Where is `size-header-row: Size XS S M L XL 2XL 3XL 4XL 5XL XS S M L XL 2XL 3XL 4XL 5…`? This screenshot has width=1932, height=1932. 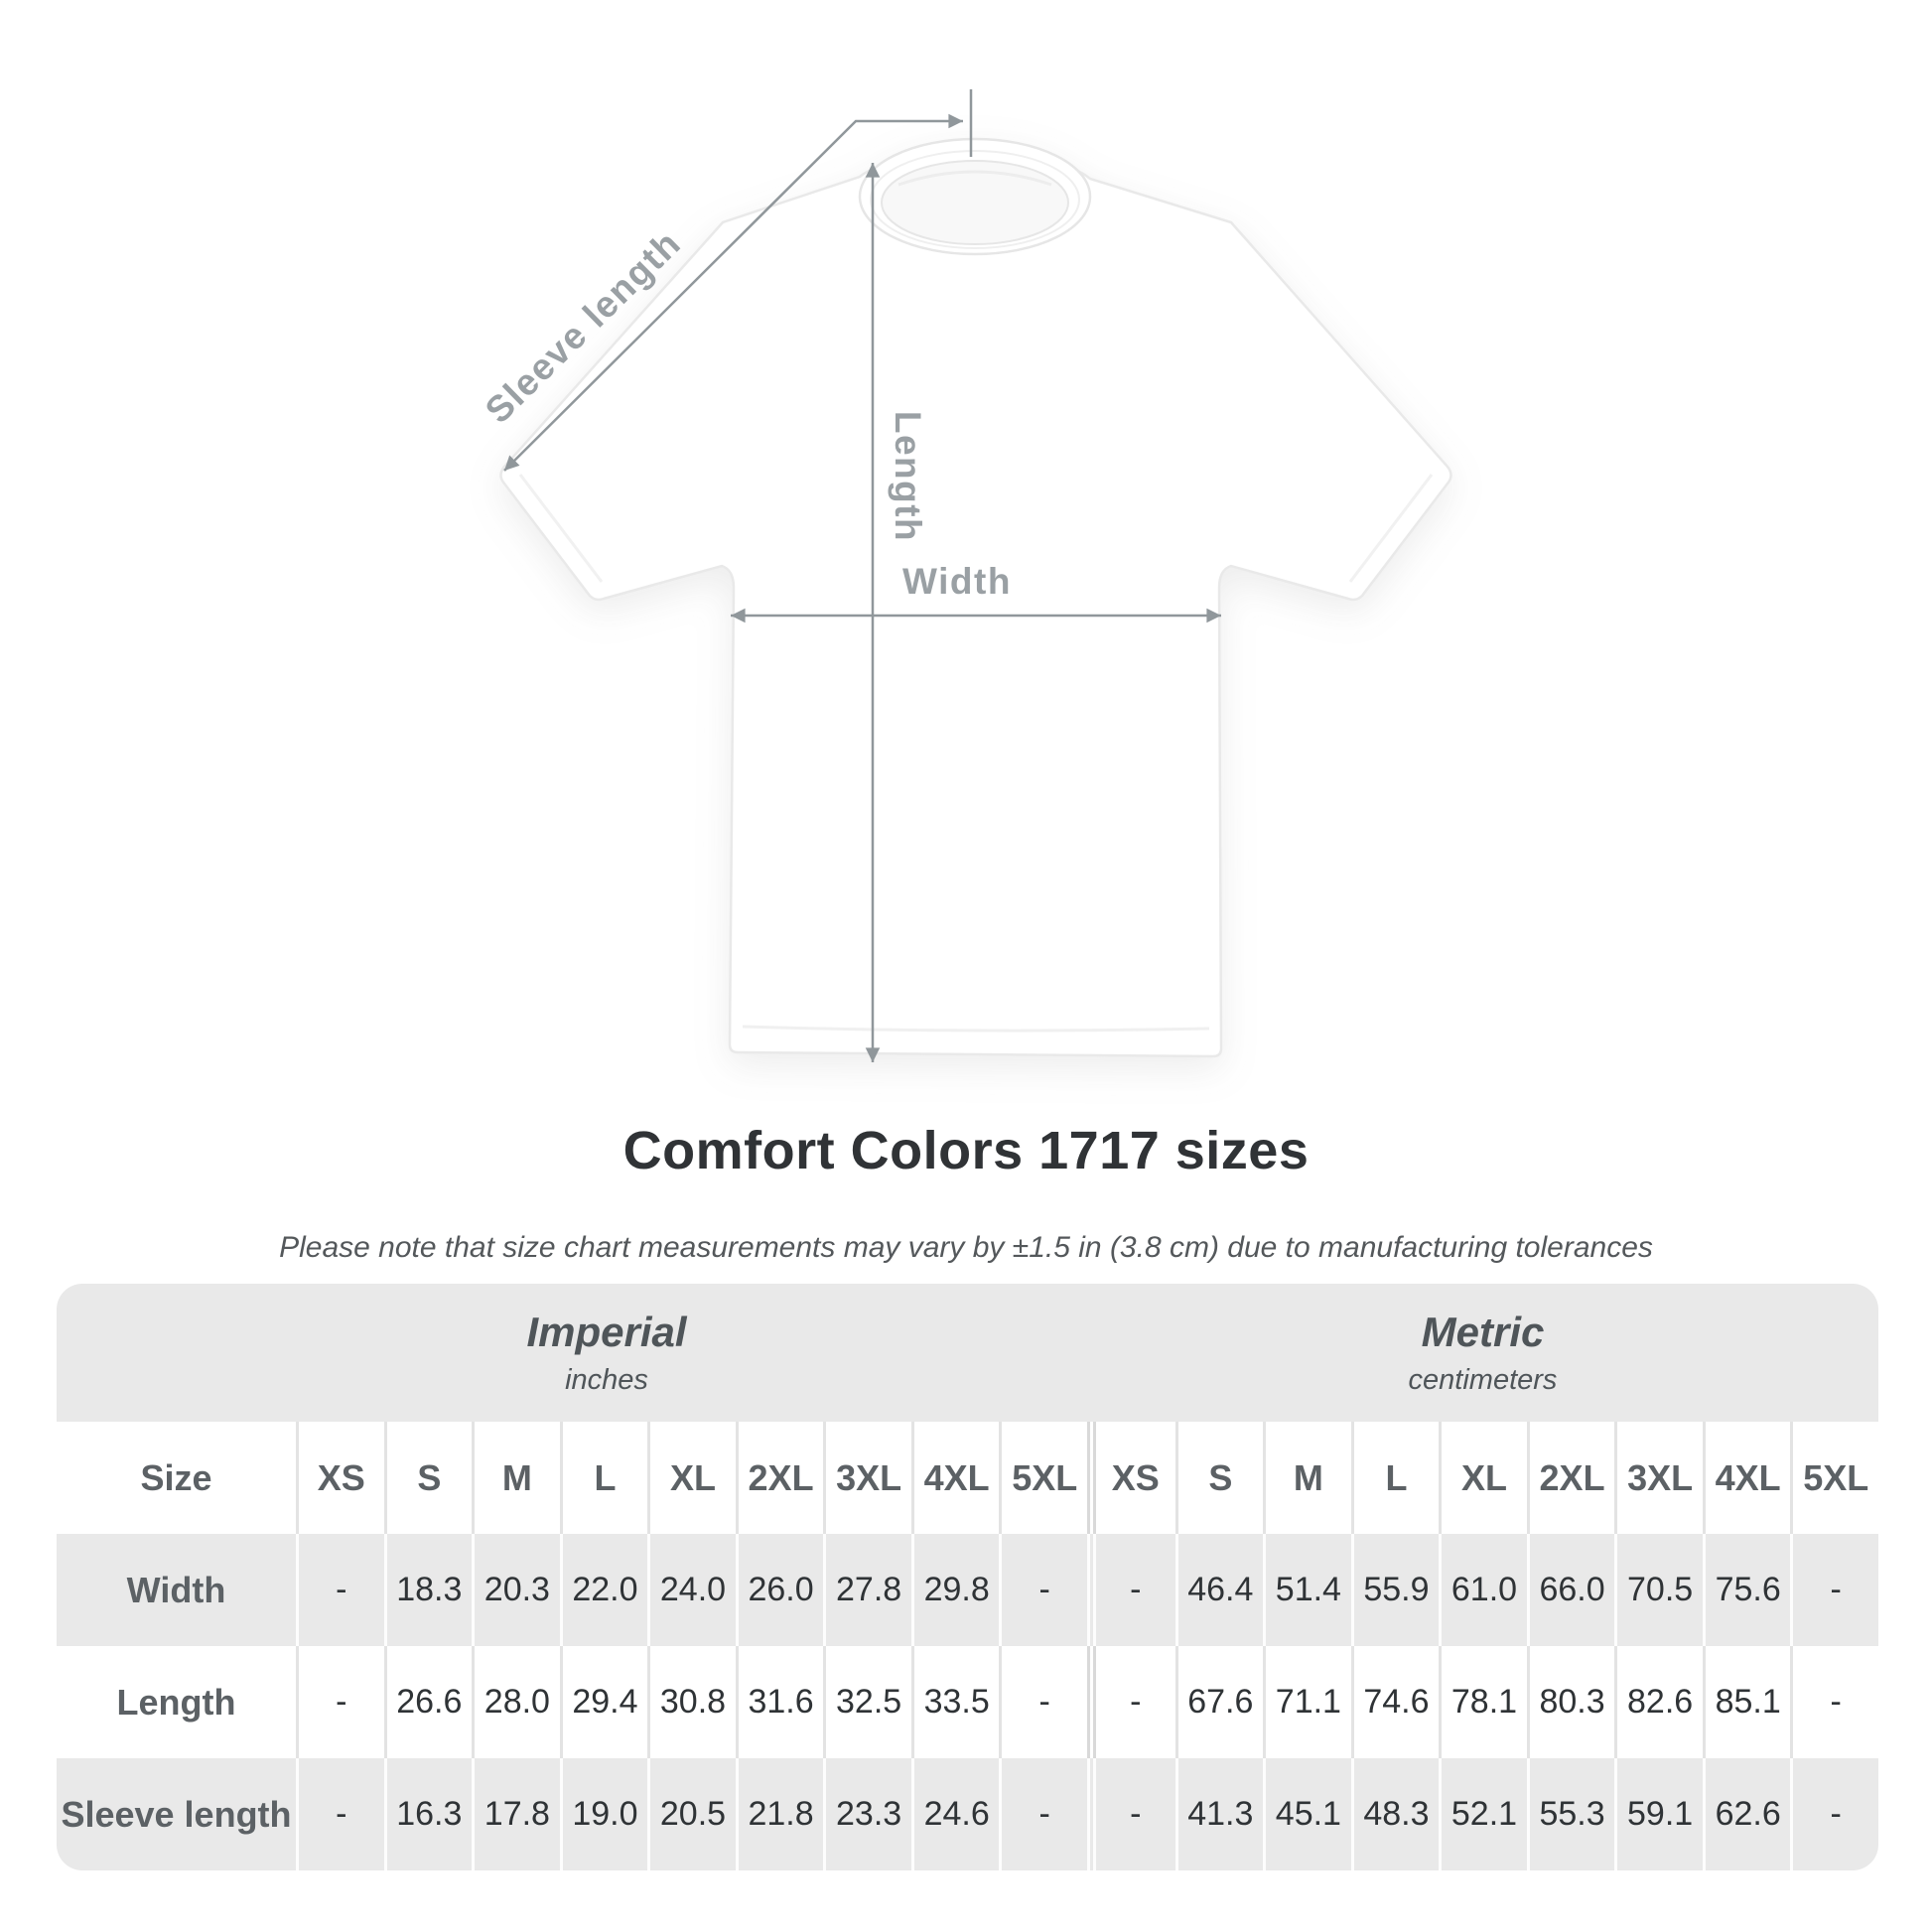 size-header-row: Size XS S M L XL 2XL 3XL 4XL 5XL XS S M L XL 2XL 3XL 4XL 5… is located at coordinates (967, 1478).